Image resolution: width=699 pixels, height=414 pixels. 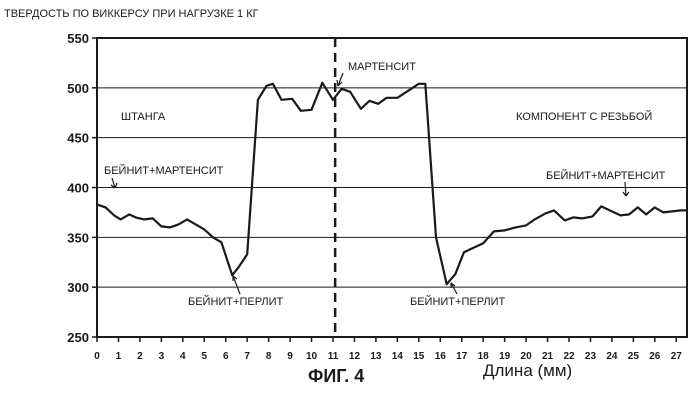 What do you see at coordinates (355, 356) in the screenshot?
I see `x-tick-label: 12` at bounding box center [355, 356].